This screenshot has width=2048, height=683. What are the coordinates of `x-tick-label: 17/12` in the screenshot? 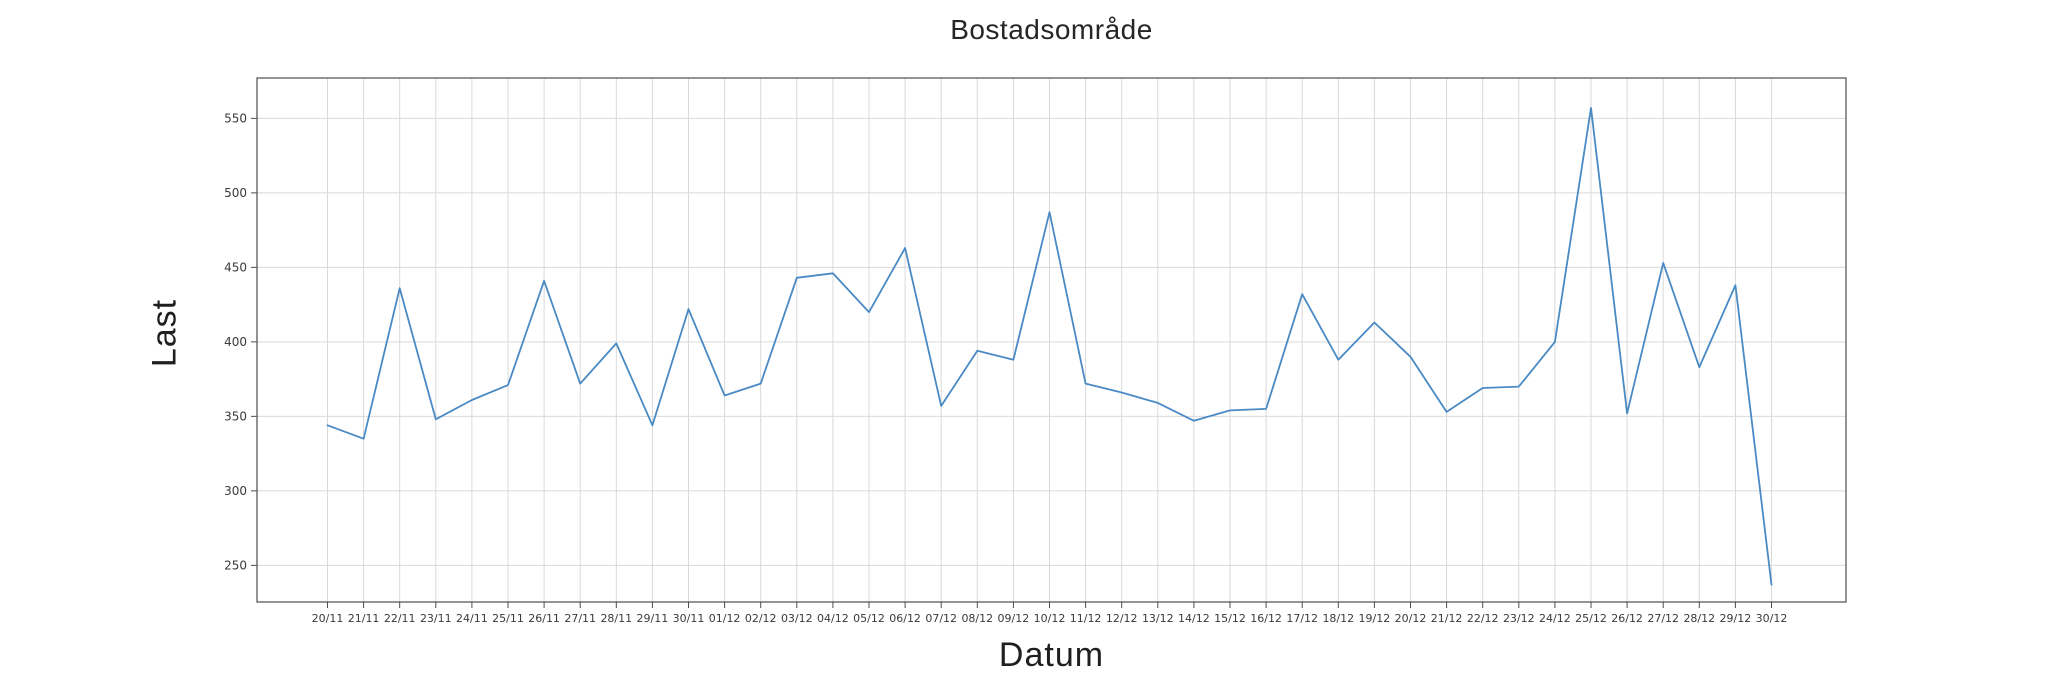 It's located at (1302, 618).